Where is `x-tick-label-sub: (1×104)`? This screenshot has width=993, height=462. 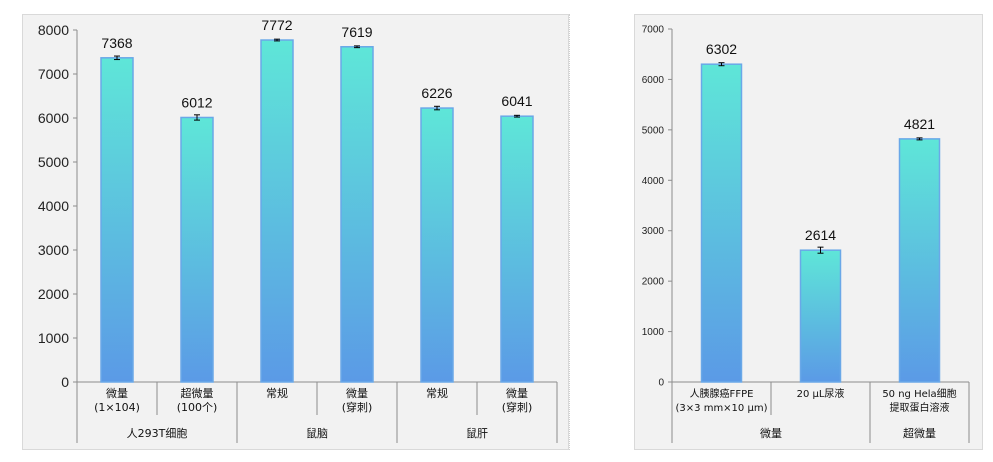
x-tick-label-sub: (1×104) is located at coordinates (117, 407).